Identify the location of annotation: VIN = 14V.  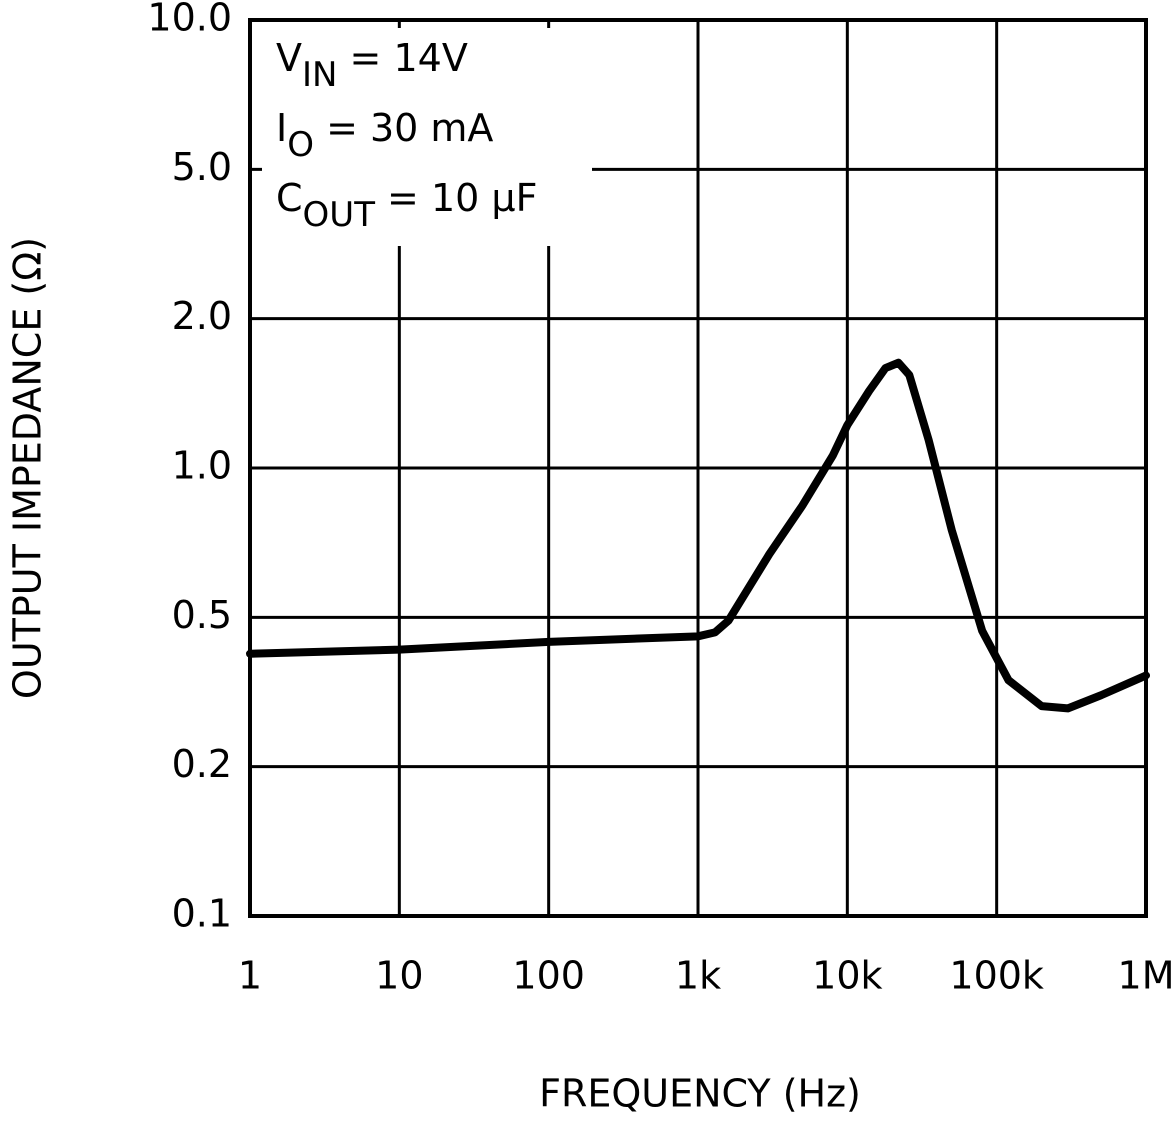
(372, 65).